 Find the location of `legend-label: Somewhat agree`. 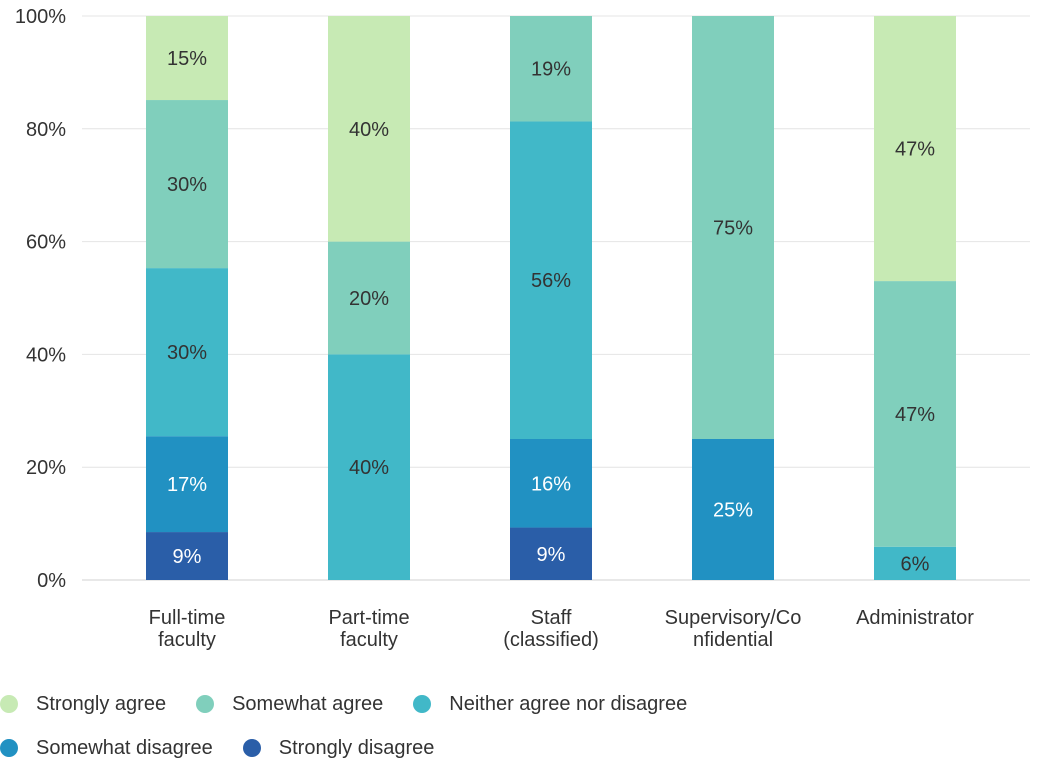

legend-label: Somewhat agree is located at coordinates (307, 704).